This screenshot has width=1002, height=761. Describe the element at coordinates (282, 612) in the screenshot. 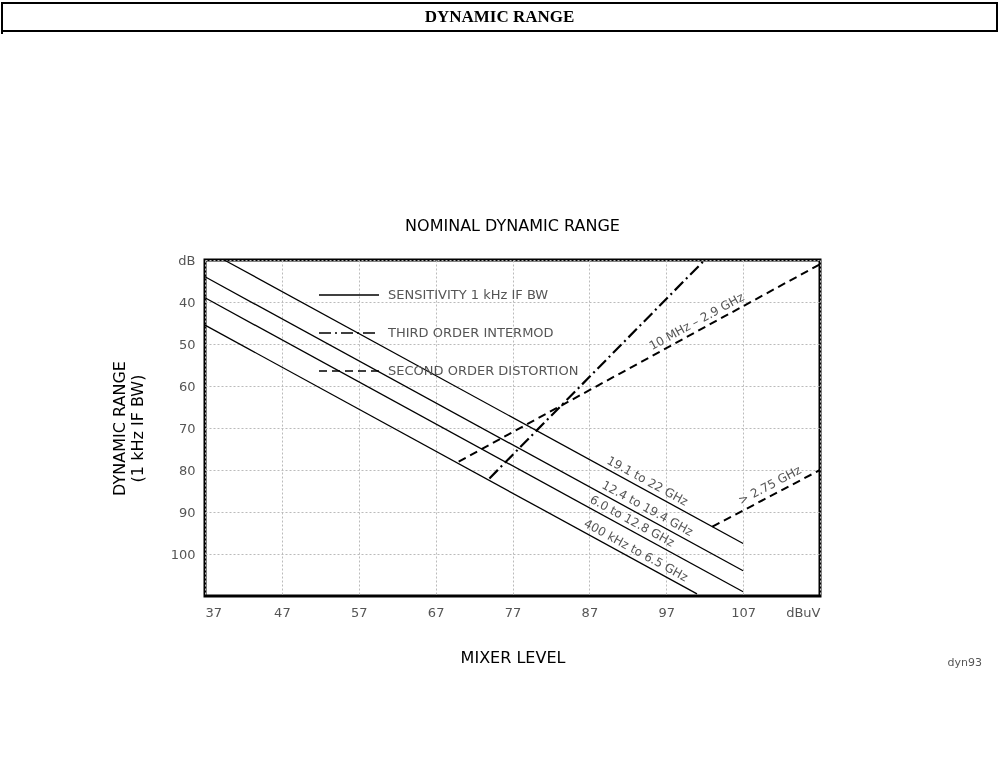

I see `x-tick-label: 47` at that location.